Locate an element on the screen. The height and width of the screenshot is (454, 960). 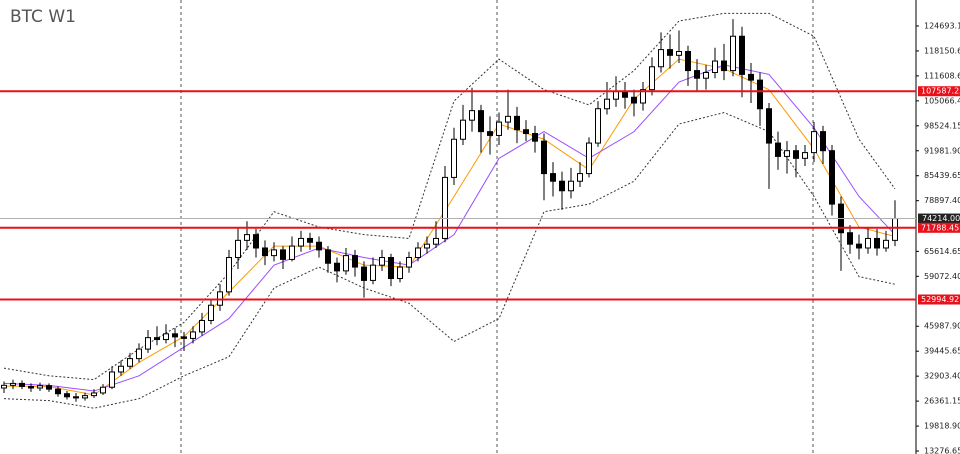
y-tick-label: 26361.15 is located at coordinates (942, 401).